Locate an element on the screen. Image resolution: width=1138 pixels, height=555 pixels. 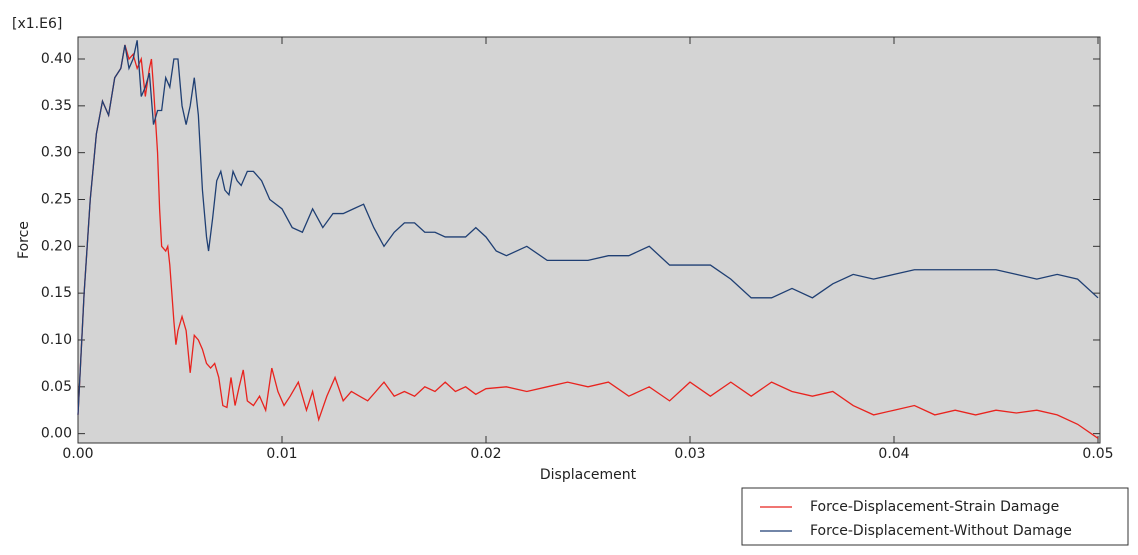
y-axis-label: Force is located at coordinates (24, 240).